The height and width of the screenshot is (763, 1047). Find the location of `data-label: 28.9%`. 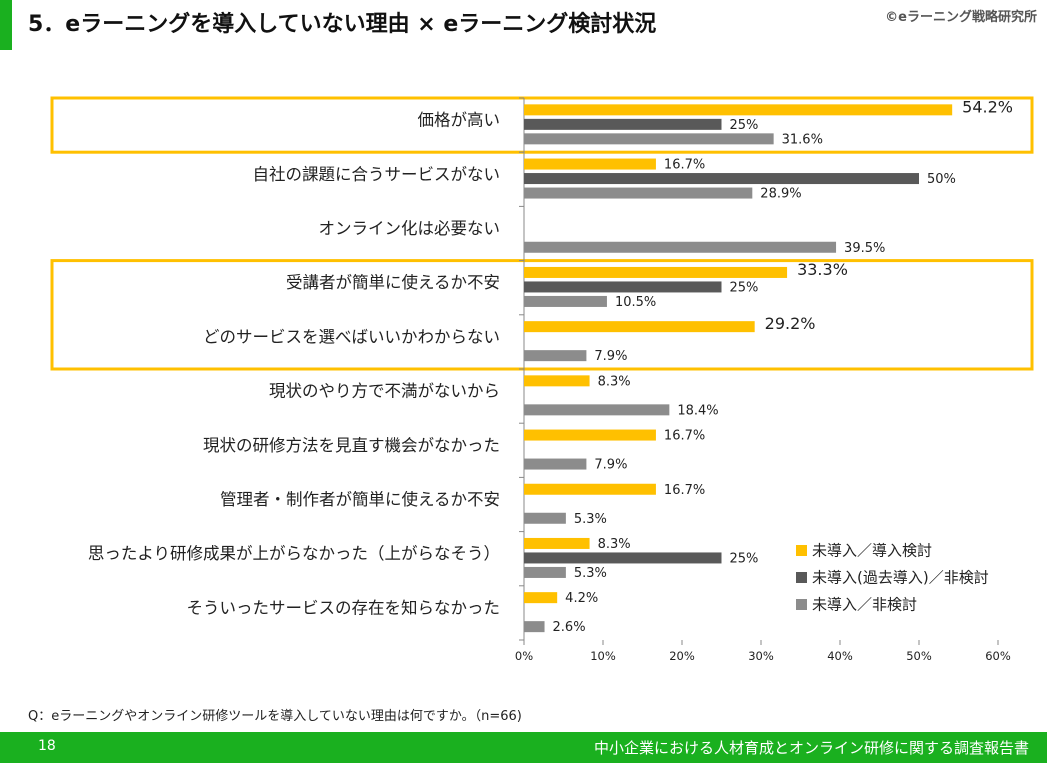

data-label: 28.9% is located at coordinates (780, 194).